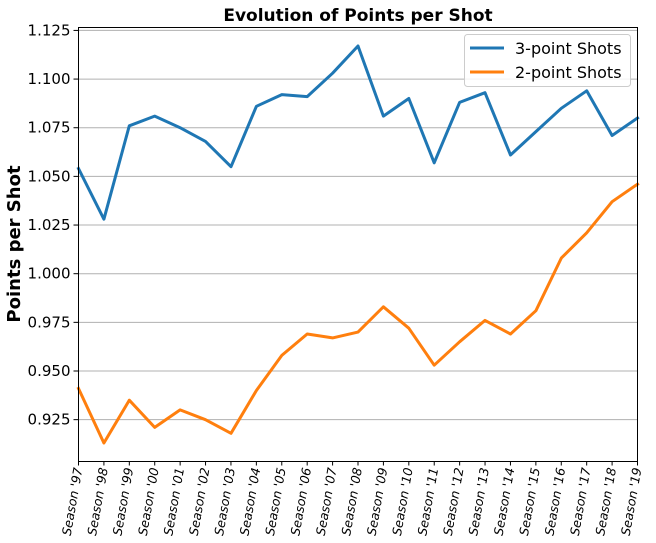  I want to click on legend-label-3-point-shots: 3-point Shots, so click(568, 48).